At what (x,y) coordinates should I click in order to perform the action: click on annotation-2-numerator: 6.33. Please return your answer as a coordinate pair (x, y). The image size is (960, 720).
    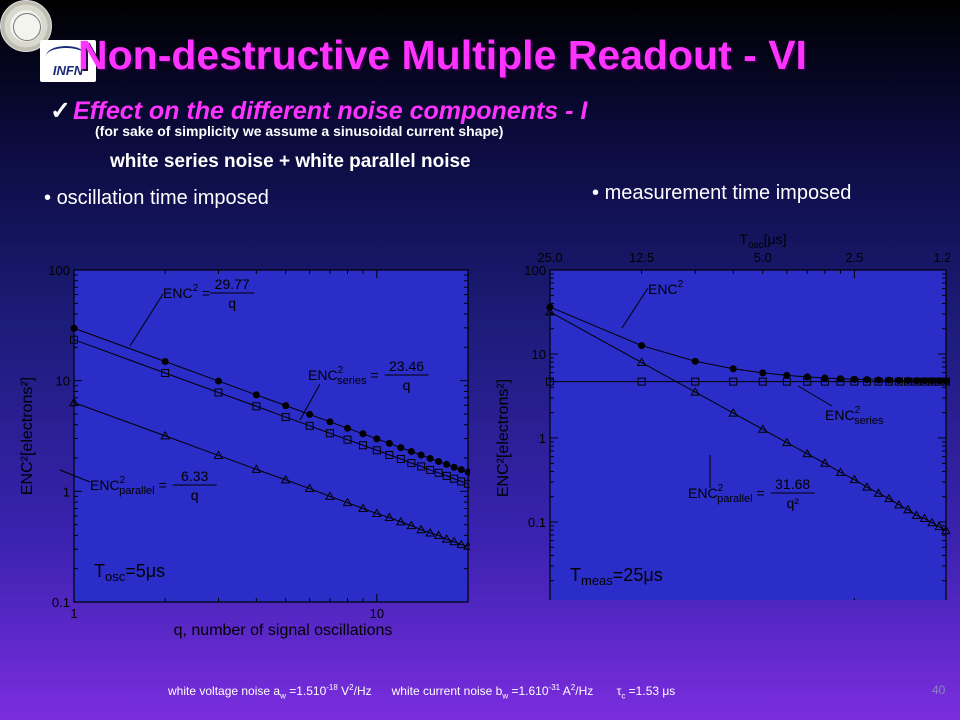
    Looking at the image, I should click on (194, 476).